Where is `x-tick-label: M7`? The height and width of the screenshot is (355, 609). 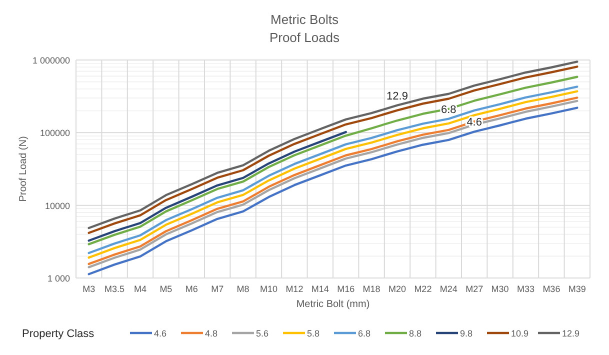 x-tick-label: M7 is located at coordinates (217, 289).